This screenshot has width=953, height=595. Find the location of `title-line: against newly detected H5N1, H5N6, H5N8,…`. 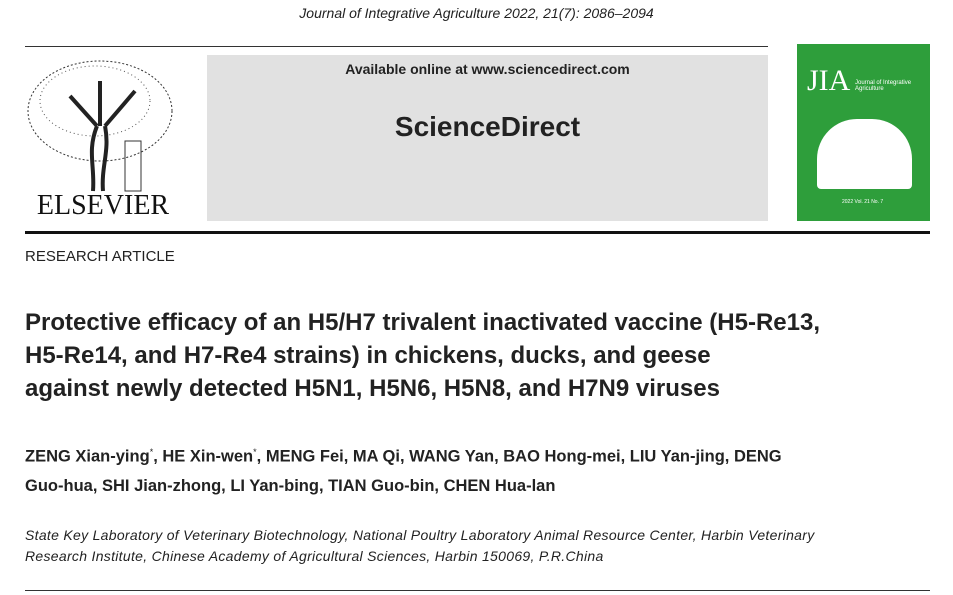

title-line: against newly detected H5N1, H5N6, H5N8,… is located at coordinates (372, 388).